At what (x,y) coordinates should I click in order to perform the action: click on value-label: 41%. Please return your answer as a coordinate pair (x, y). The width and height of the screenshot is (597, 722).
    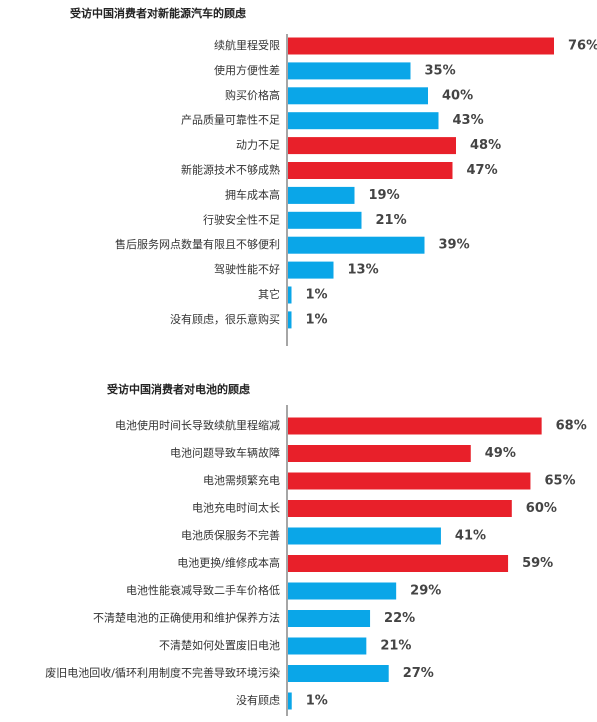
    Looking at the image, I should click on (470, 536).